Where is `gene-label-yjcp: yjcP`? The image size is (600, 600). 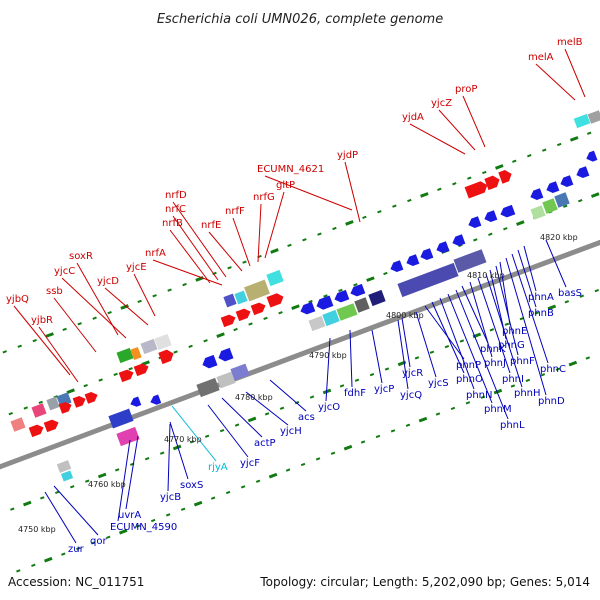
gene-label-yjcp: yjcP is located at coordinates (384, 389).